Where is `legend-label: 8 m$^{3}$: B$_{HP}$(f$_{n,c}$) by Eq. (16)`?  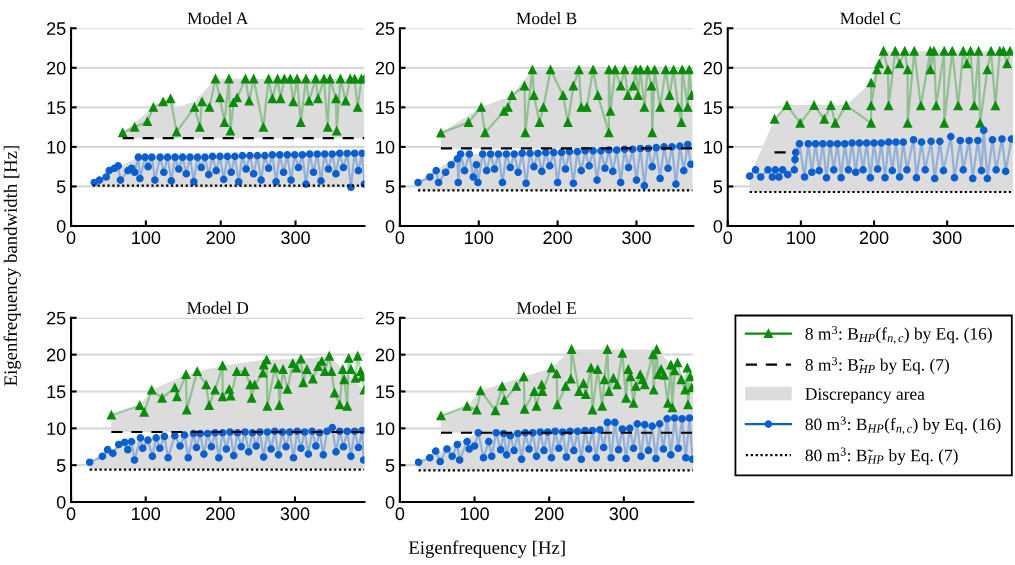
legend-label: 8 m$^{3}$: B$_{HP}$(f$_{n,c}$) by Eq. (16) is located at coordinates (898, 334).